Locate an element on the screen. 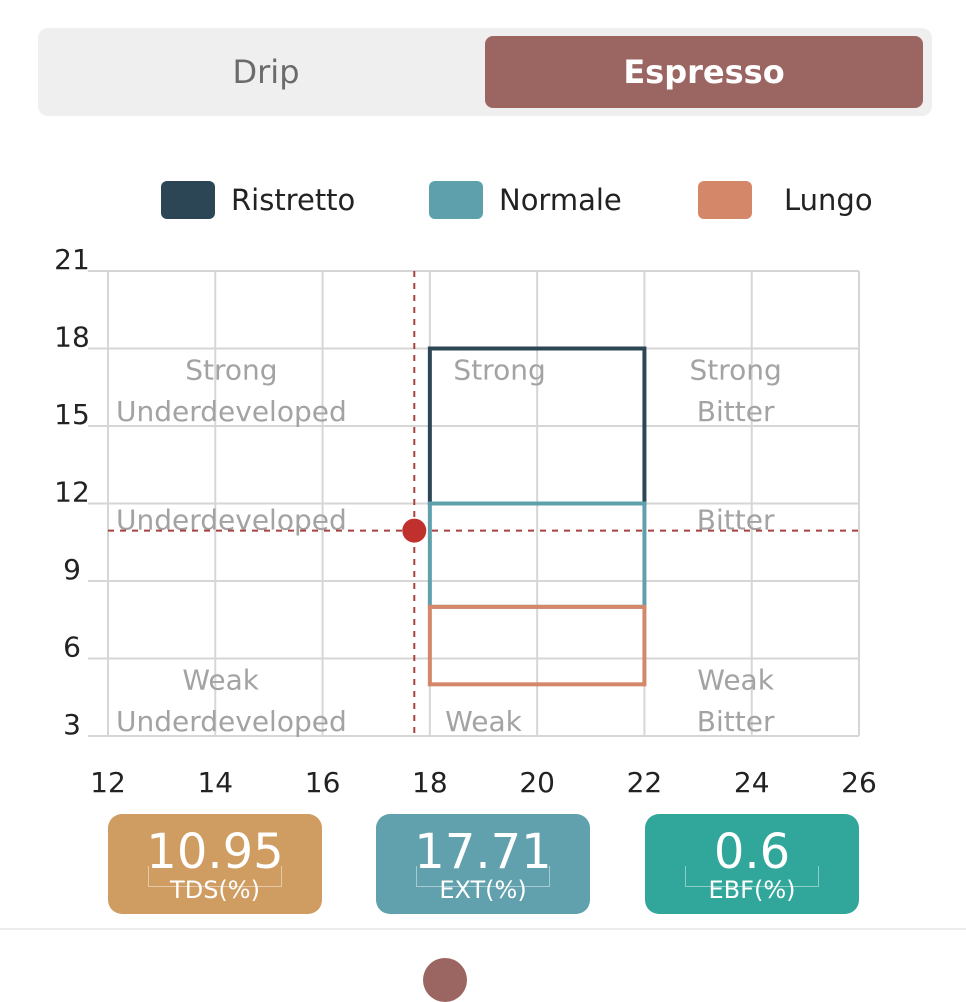 The image size is (966, 1002). range-box-lungo is located at coordinates (537, 645).